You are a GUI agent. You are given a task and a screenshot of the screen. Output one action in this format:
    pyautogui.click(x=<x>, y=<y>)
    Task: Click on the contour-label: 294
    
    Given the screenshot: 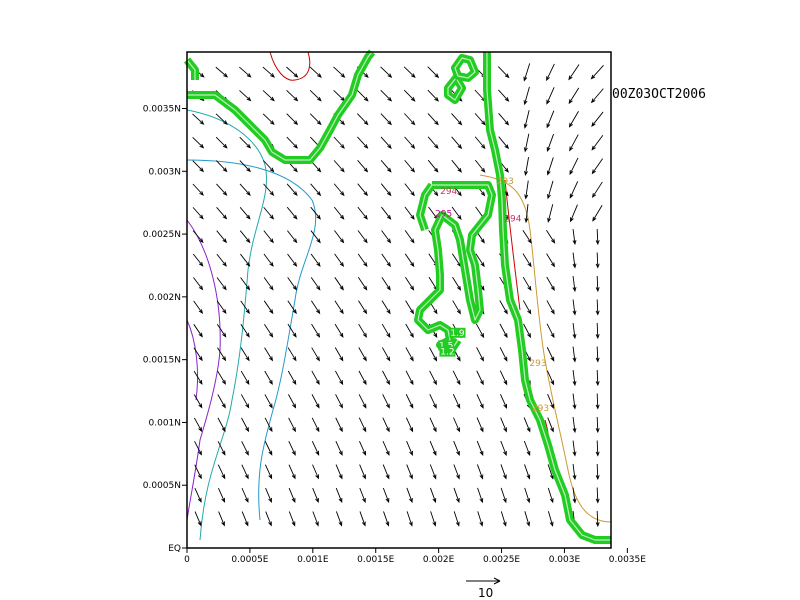 What is the action you would take?
    pyautogui.click(x=448, y=192)
    